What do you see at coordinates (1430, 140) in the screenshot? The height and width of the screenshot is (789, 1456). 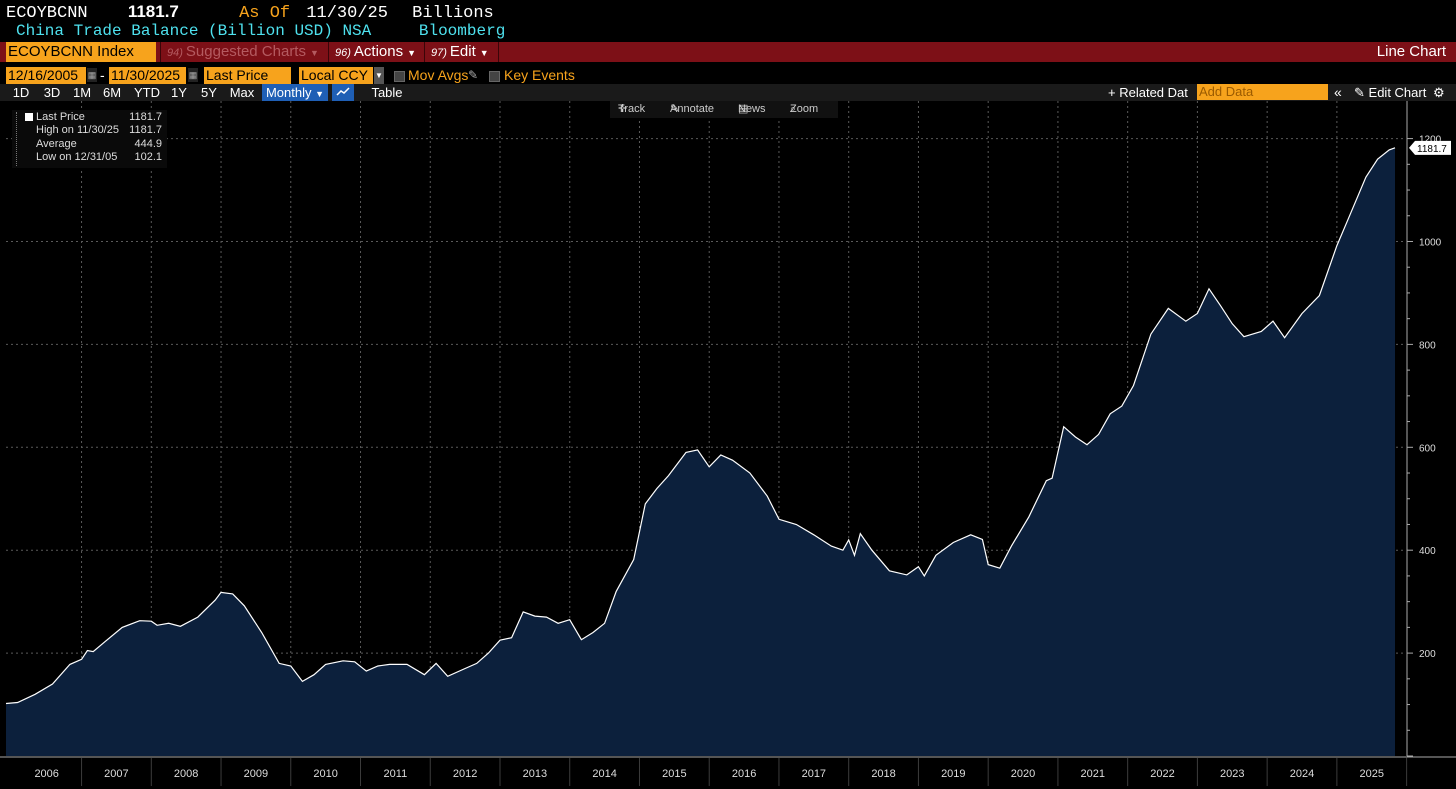 I see `y-tick-label: 1200` at bounding box center [1430, 140].